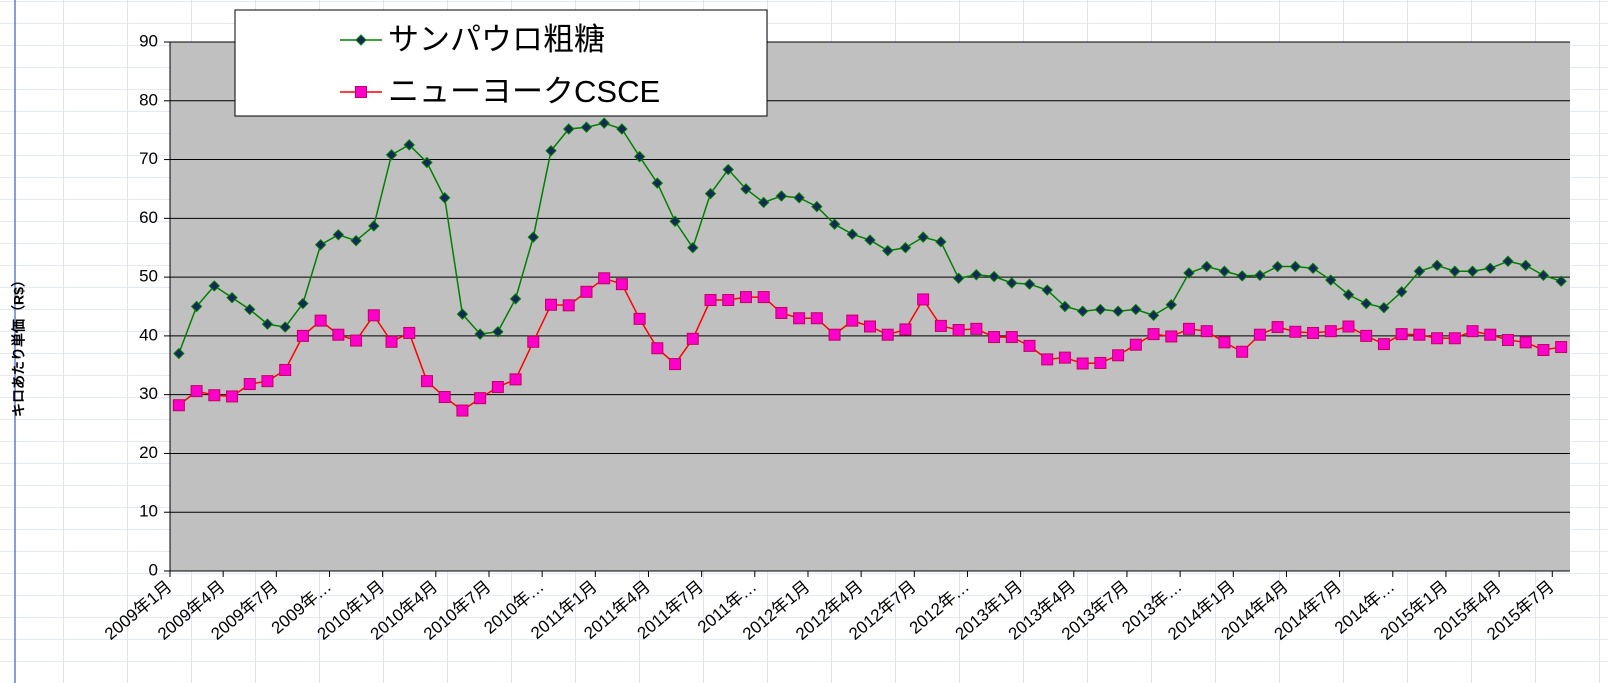 Image resolution: width=1608 pixels, height=683 pixels. I want to click on legend-label: サンパウロ粗糖, so click(496, 39).